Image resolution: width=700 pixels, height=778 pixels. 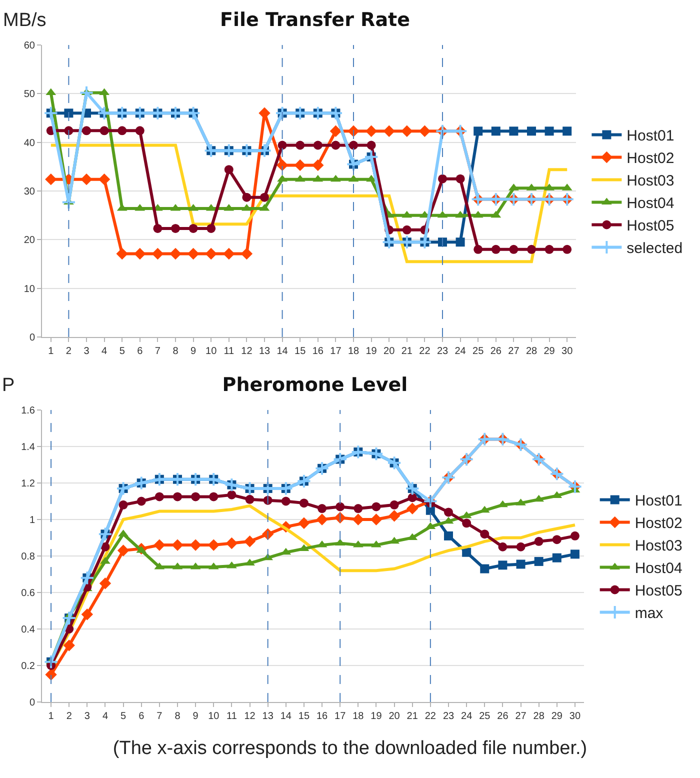 I want to click on y-axis-title: P, so click(x=8, y=385).